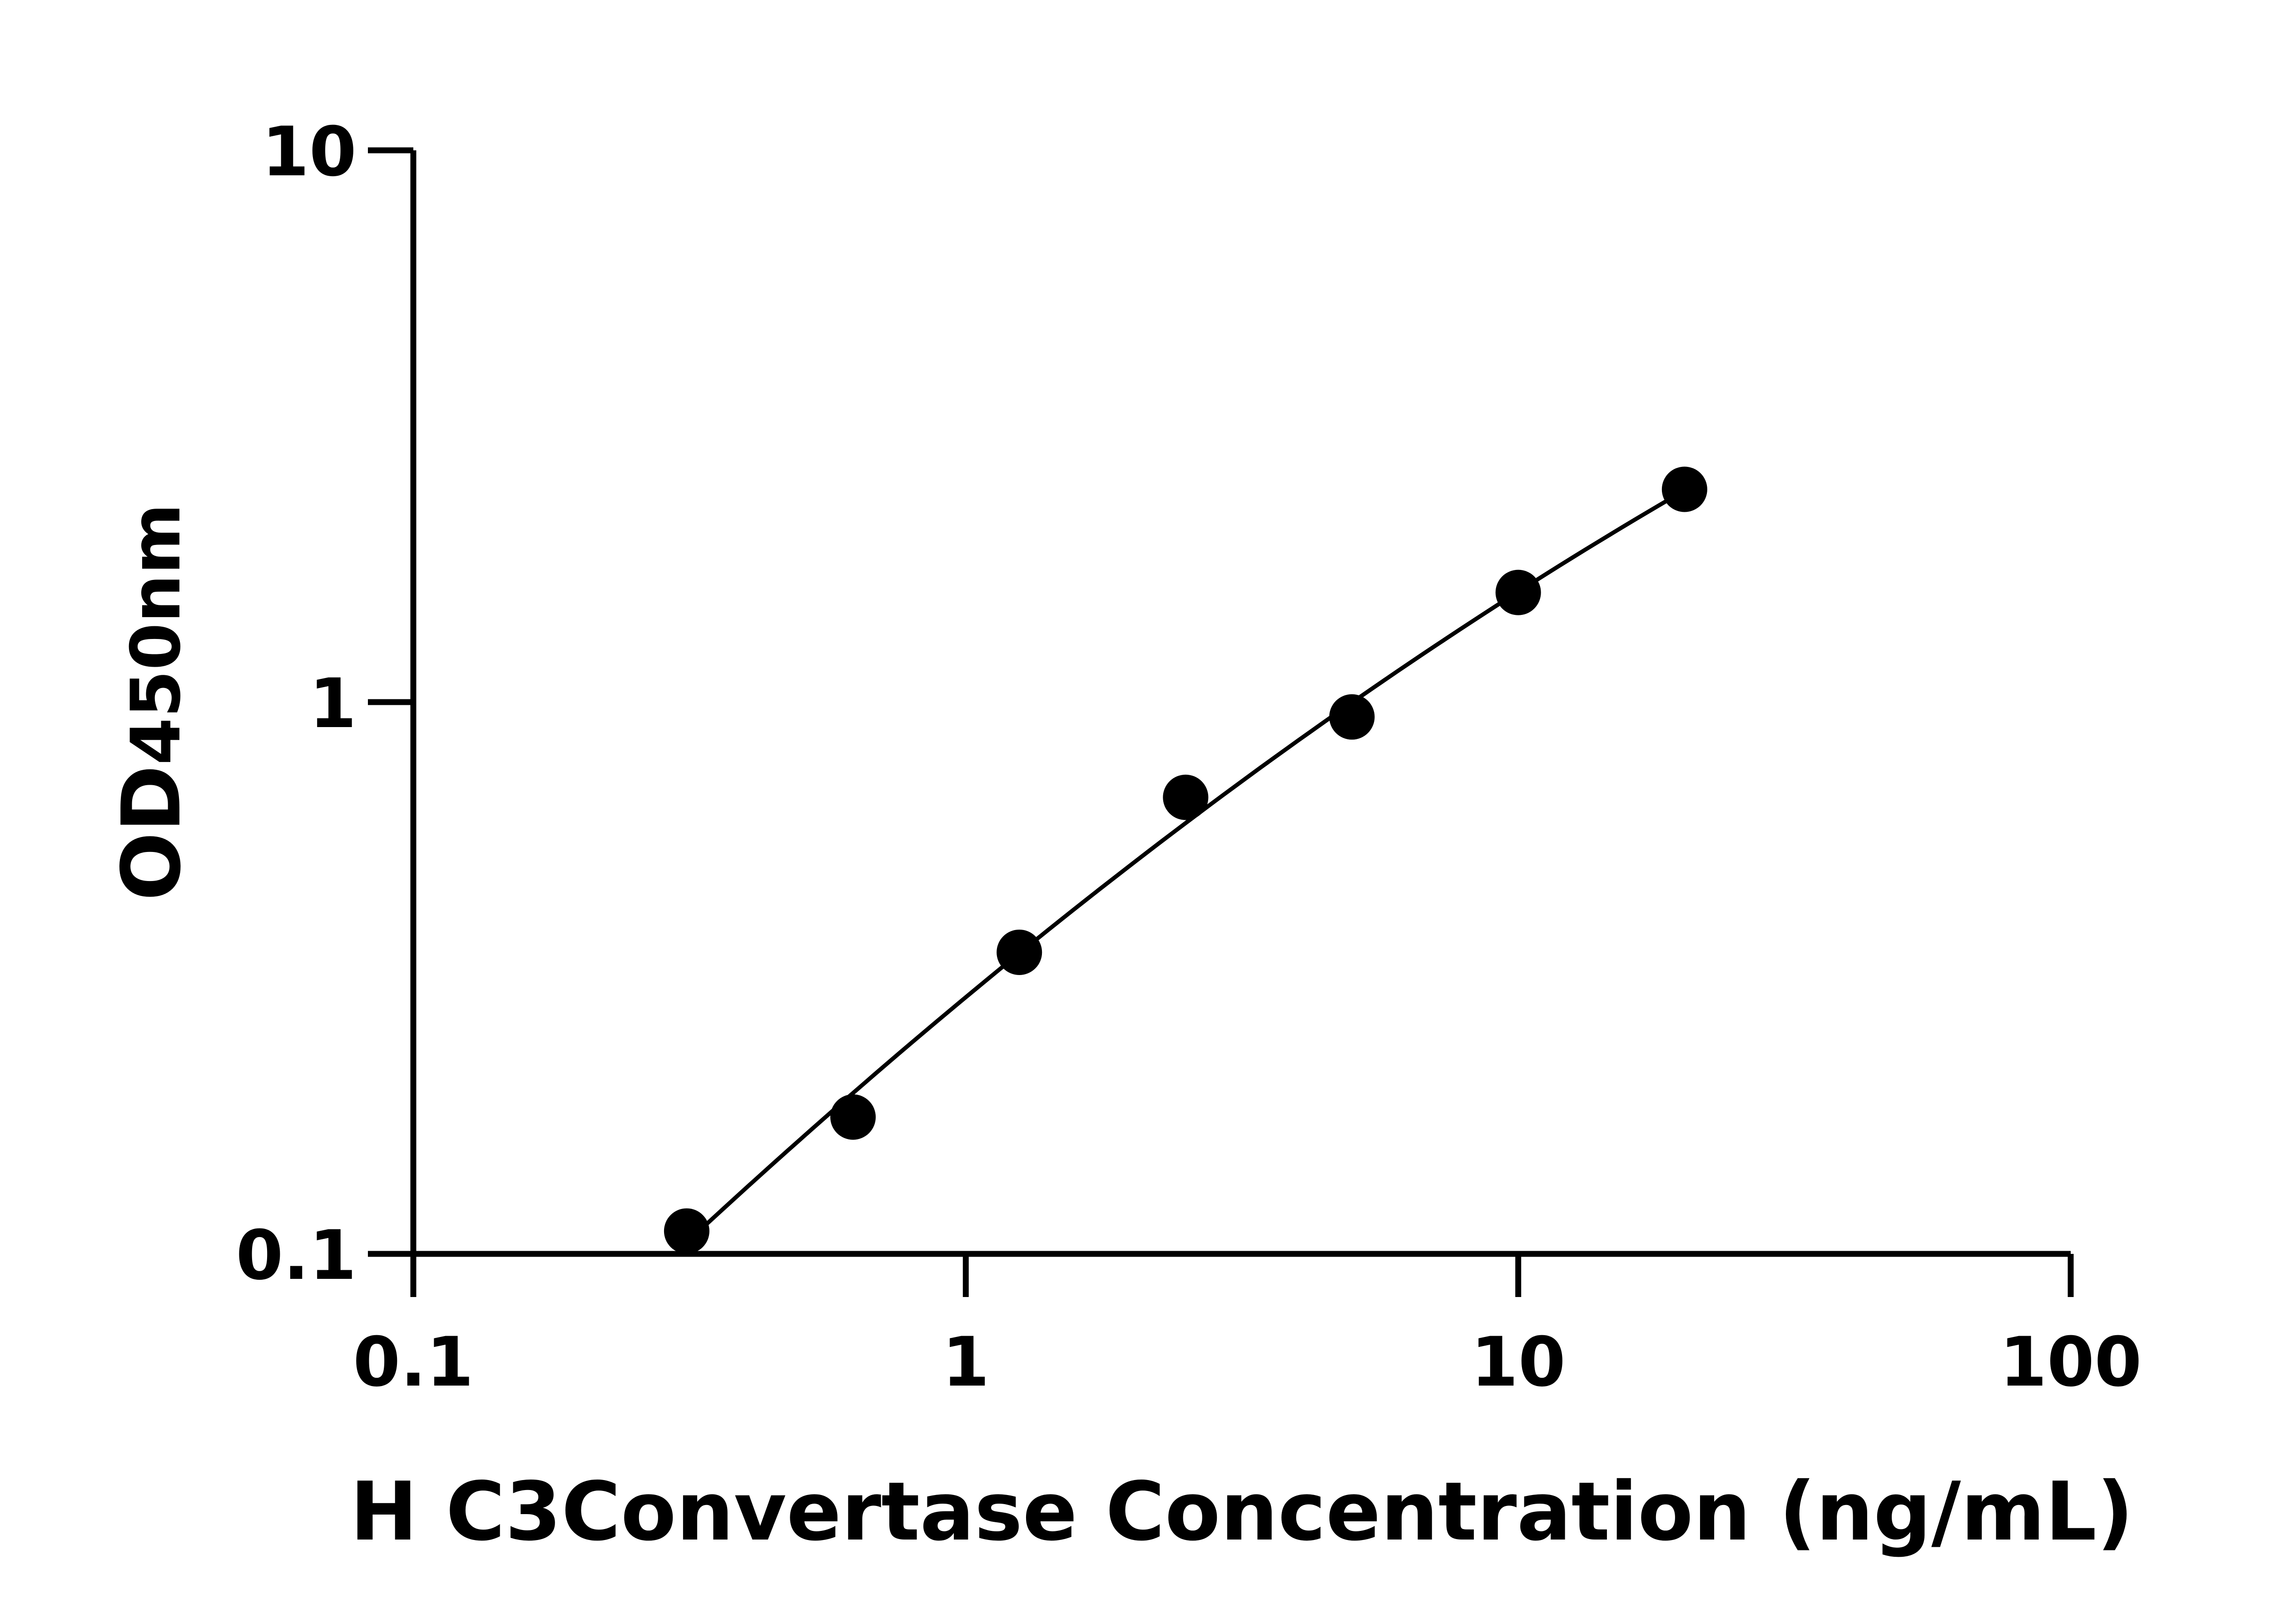 The height and width of the screenshot is (1624, 2271). Describe the element at coordinates (1518, 1362) in the screenshot. I see `x-tick-label: 10` at that location.